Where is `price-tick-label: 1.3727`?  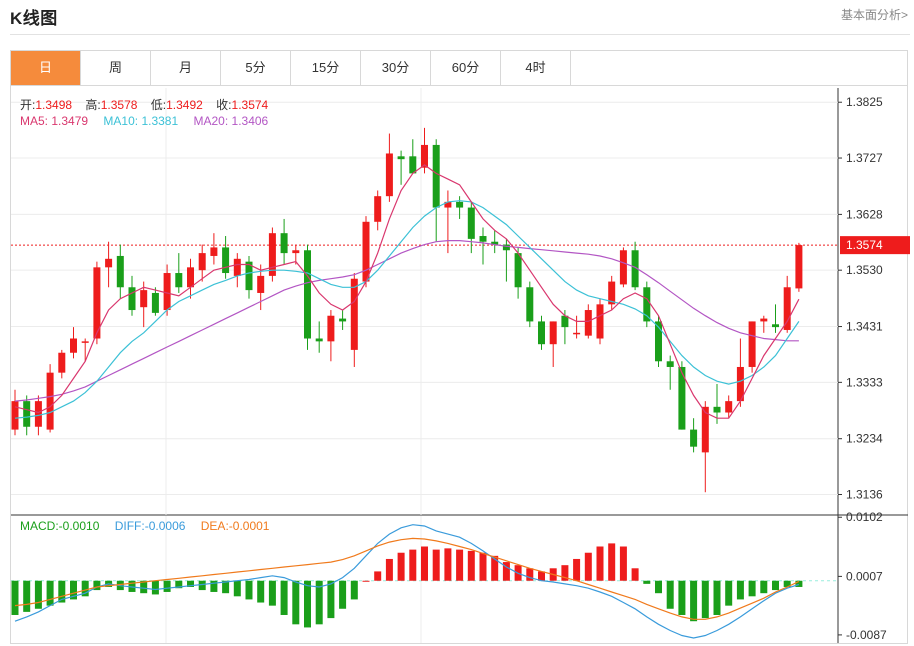 price-tick-label: 1.3727 is located at coordinates (864, 158).